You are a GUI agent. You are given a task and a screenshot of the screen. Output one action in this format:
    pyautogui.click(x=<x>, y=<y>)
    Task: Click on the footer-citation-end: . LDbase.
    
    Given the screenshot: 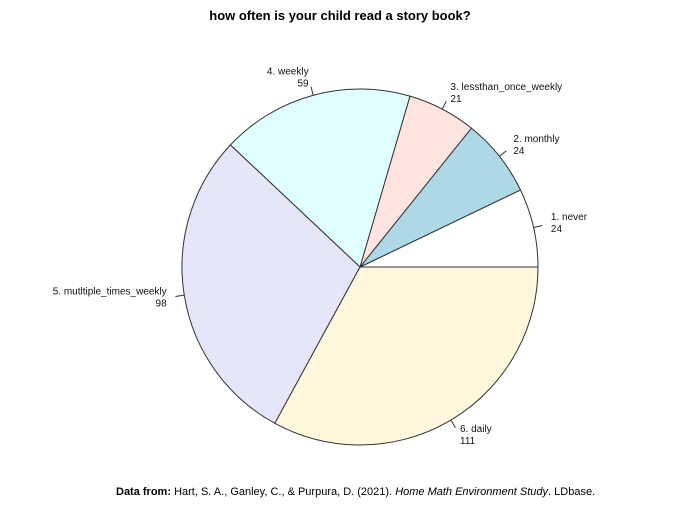 What is the action you would take?
    pyautogui.click(x=572, y=492)
    